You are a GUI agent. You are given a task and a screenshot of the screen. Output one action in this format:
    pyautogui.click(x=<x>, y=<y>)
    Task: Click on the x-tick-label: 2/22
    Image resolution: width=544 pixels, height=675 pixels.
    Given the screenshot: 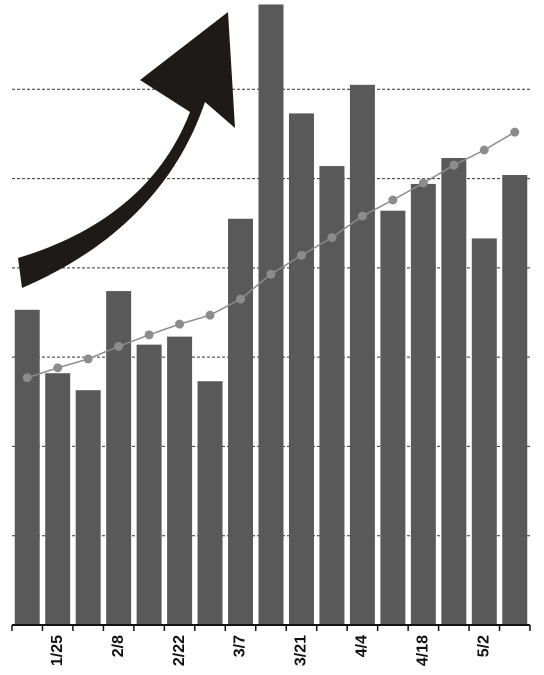 What is the action you would take?
    pyautogui.click(x=179, y=650)
    